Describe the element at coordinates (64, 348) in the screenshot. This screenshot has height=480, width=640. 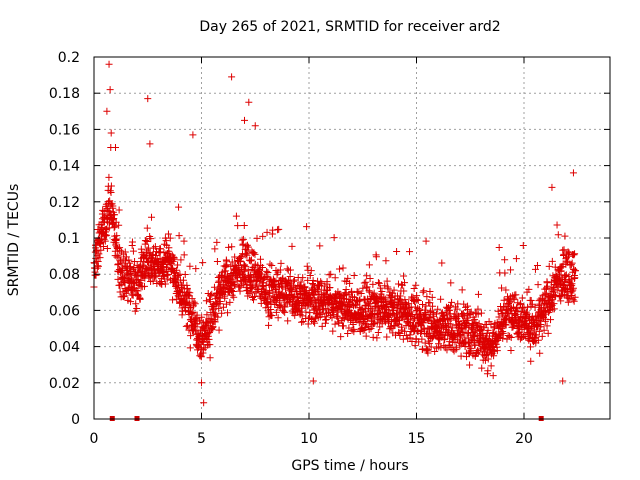
I see `y-tick-label: 0.04` at that location.